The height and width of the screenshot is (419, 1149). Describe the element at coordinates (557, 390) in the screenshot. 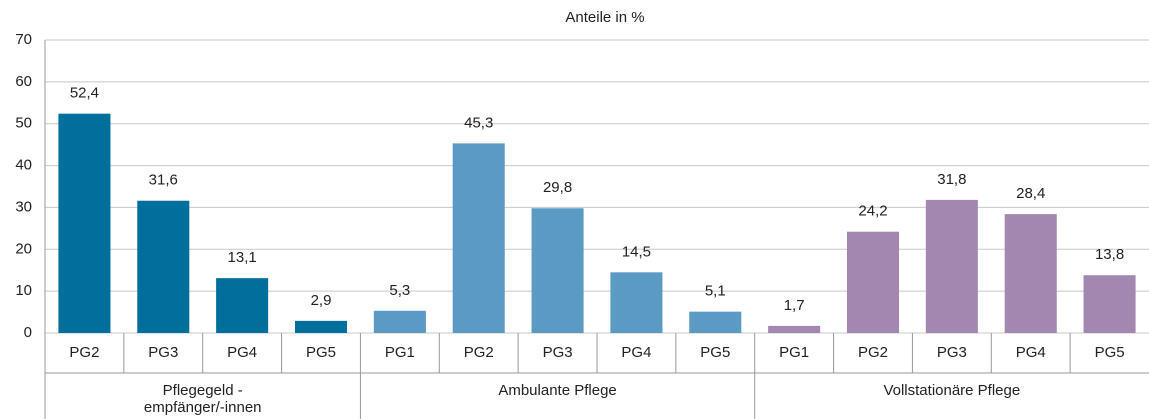

I see `group-label: Ambulante Pflege` at that location.